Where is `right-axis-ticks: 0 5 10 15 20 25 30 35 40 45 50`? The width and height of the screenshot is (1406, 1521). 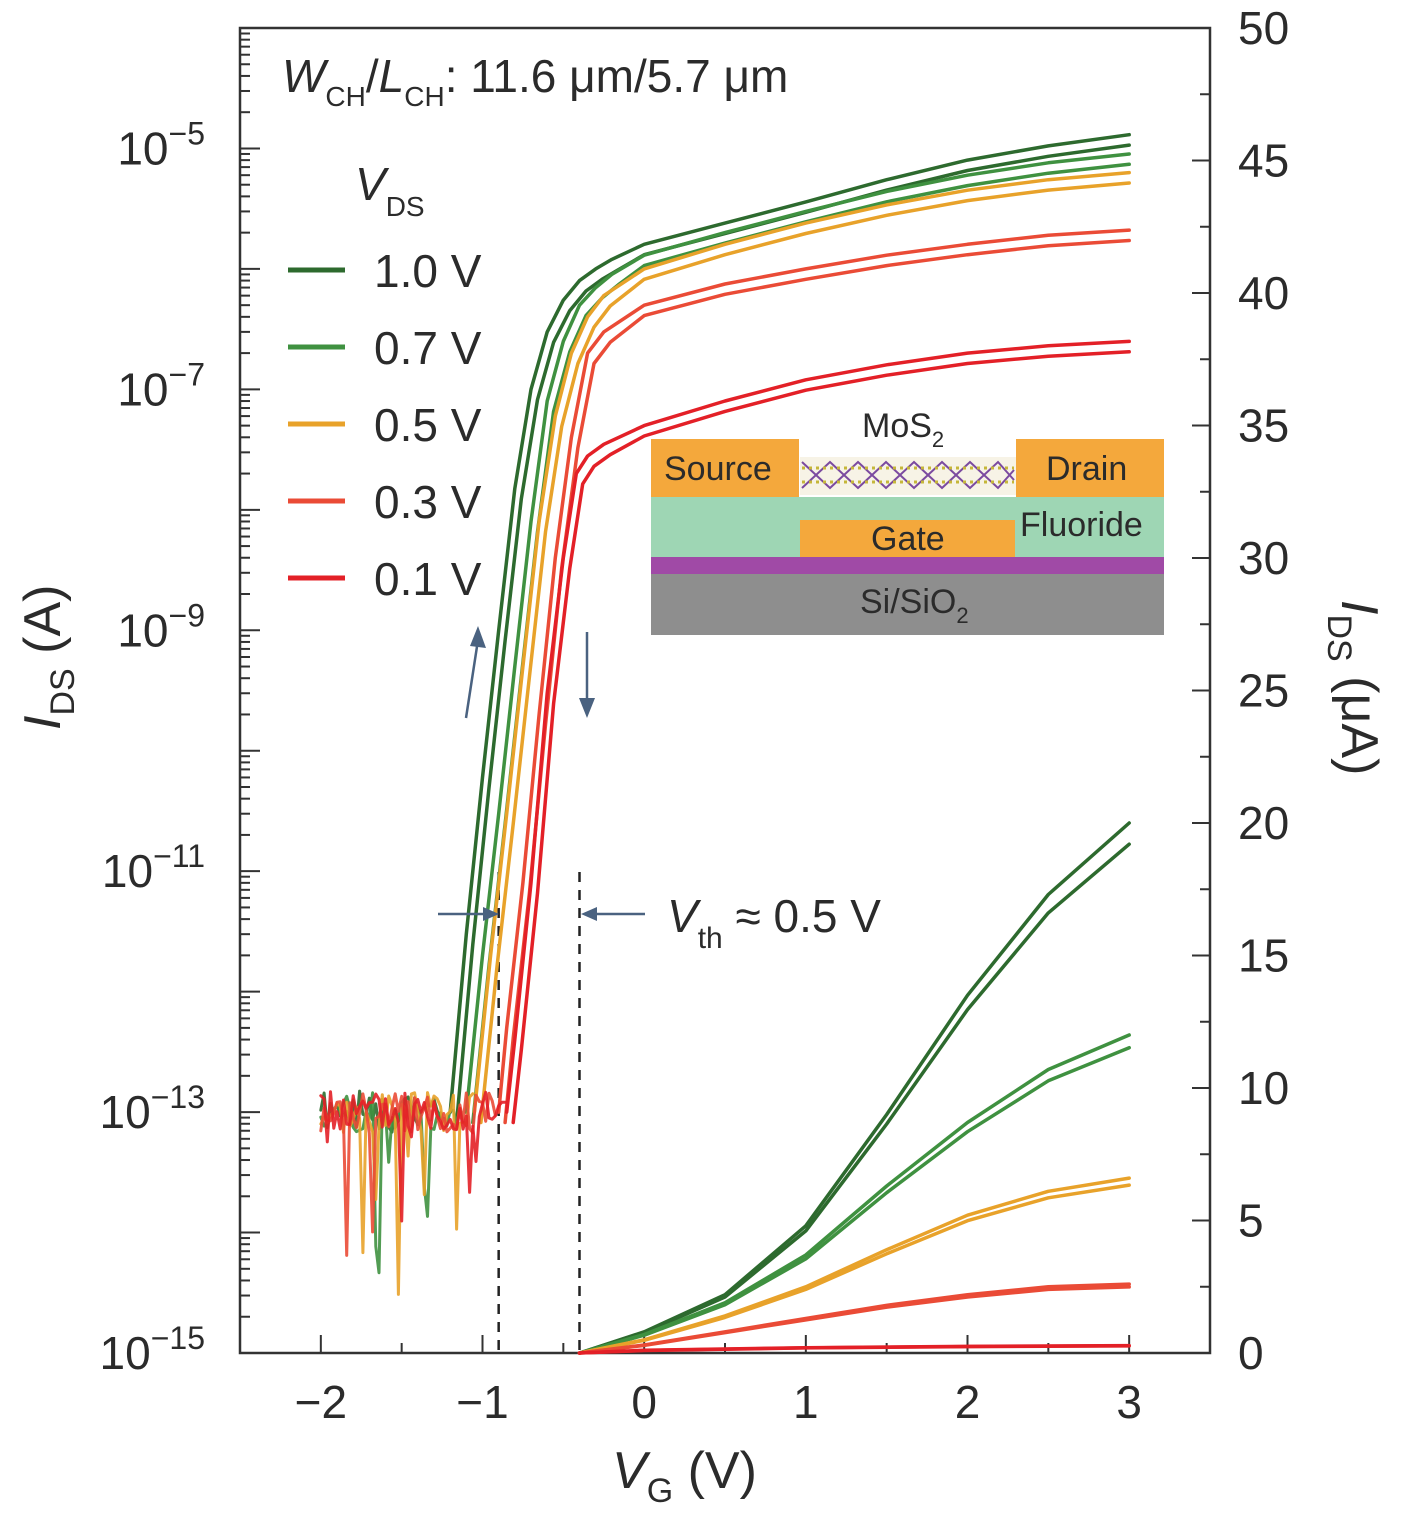
right-axis-ticks: 0 5 10 15 20 25 30 35 40 45 50 is located at coordinates (1240, 690).